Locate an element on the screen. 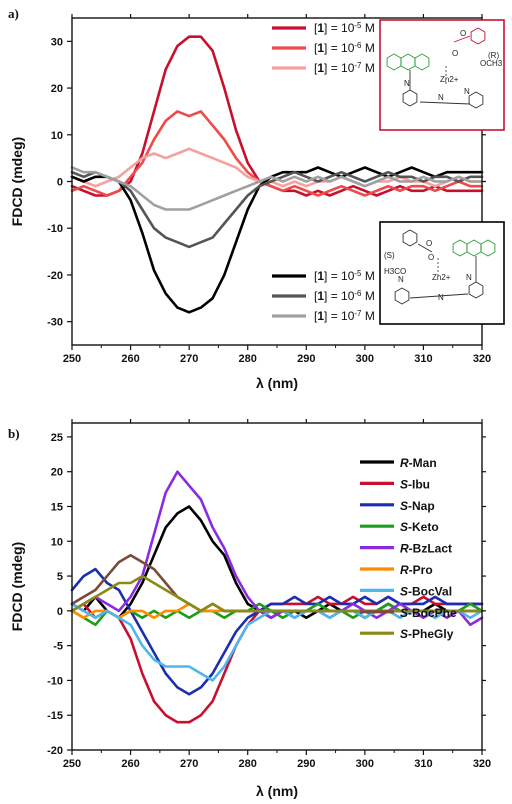 This screenshot has height=804, width=512. legend-label: S-Ibu is located at coordinates (415, 484).